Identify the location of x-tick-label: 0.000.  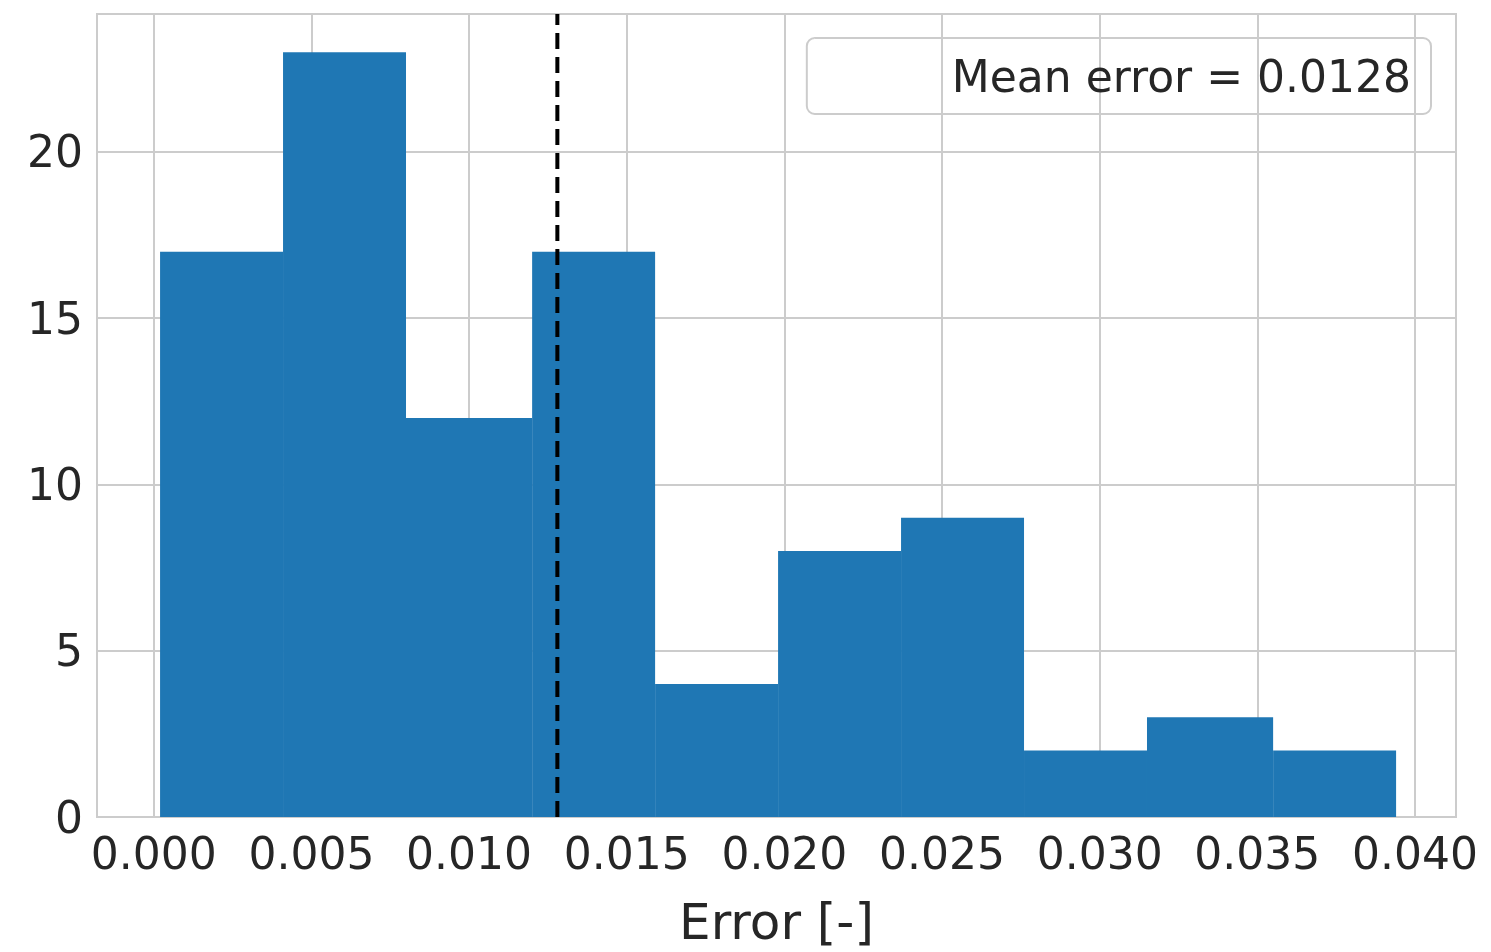
(153, 853).